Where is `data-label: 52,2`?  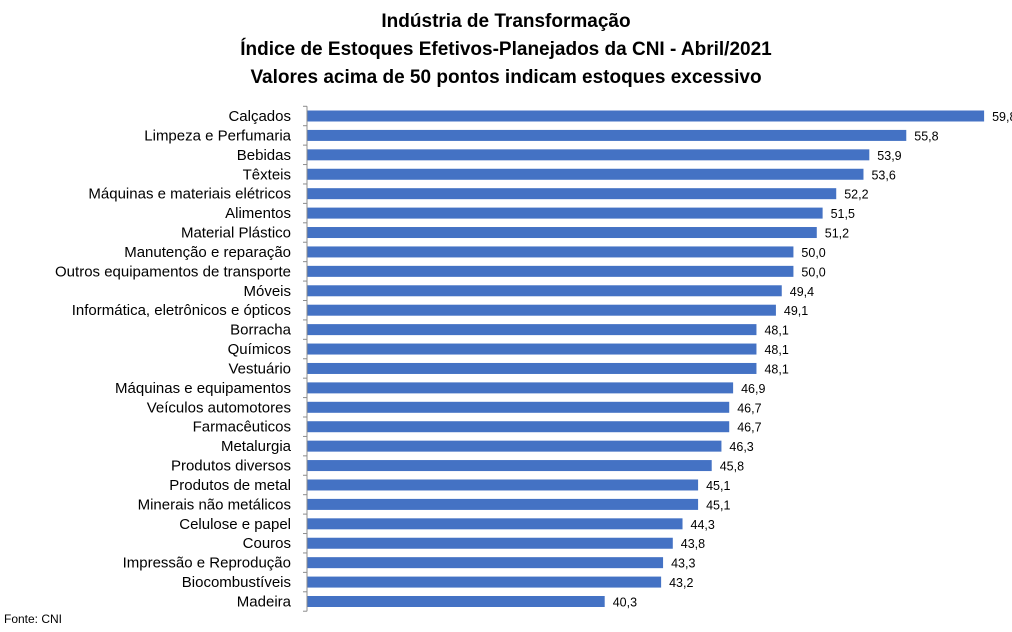
data-label: 52,2 is located at coordinates (856, 195).